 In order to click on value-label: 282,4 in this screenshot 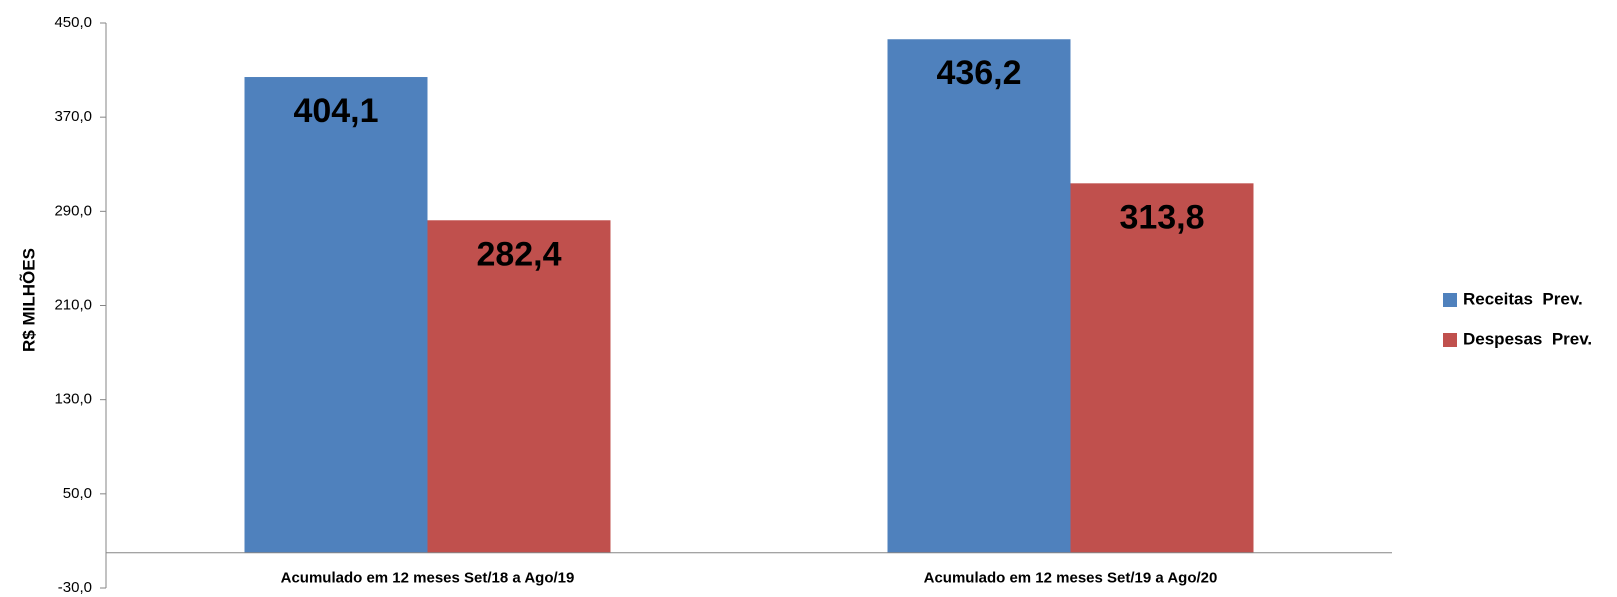, I will do `click(518, 254)`.